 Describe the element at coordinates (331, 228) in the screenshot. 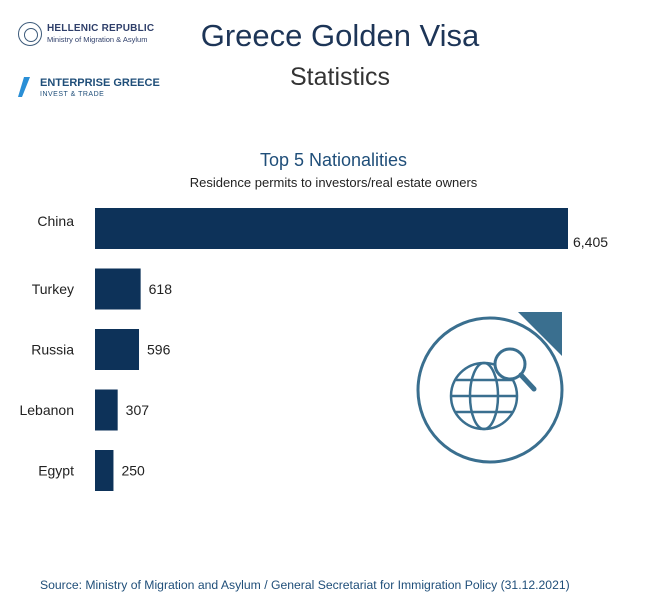

I see `bar-china` at that location.